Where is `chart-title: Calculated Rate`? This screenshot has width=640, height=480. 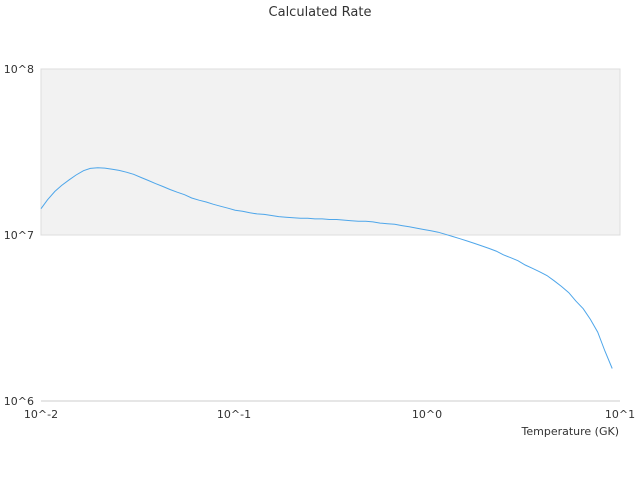
chart-title: Calculated Rate is located at coordinates (320, 12).